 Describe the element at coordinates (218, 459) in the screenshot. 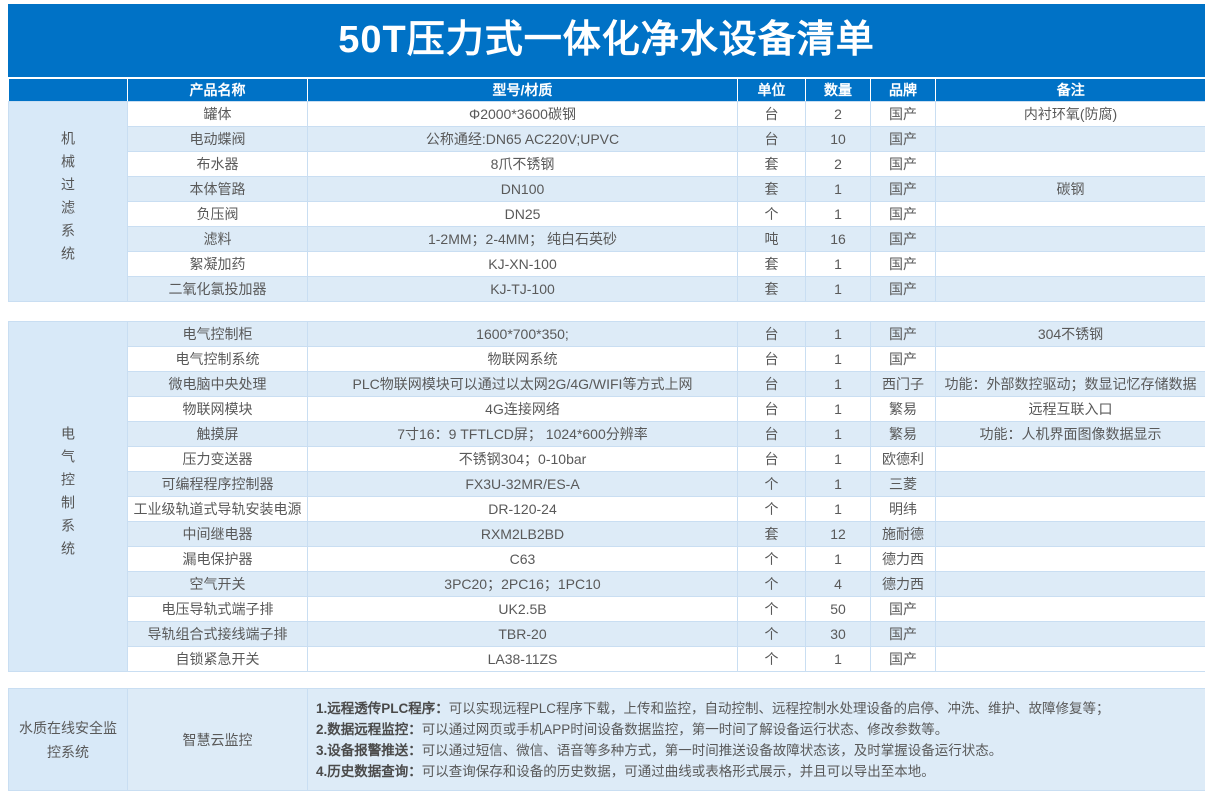

I see `product-name-cell: 压力变送器` at that location.